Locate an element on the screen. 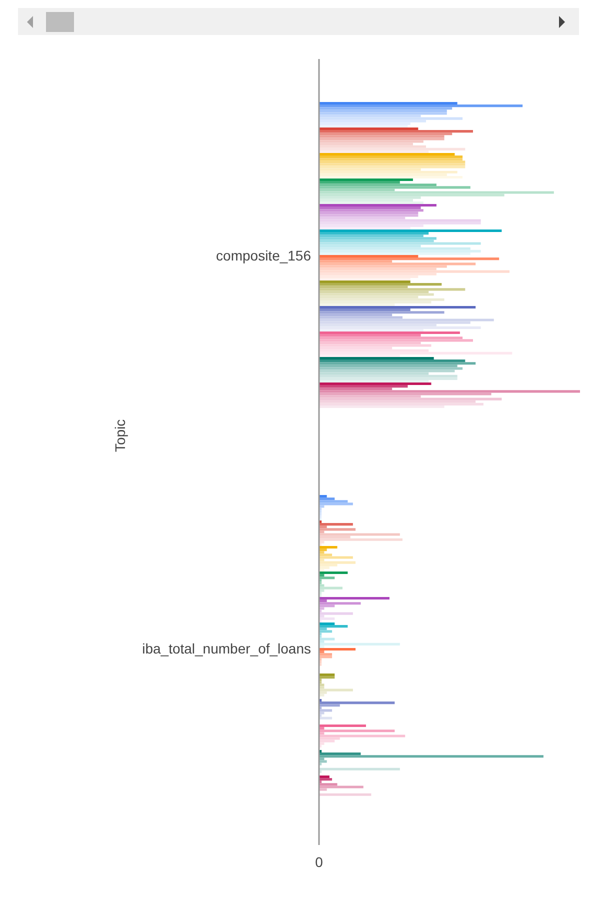 The image size is (602, 901). text: 0 is located at coordinates (319, 862).